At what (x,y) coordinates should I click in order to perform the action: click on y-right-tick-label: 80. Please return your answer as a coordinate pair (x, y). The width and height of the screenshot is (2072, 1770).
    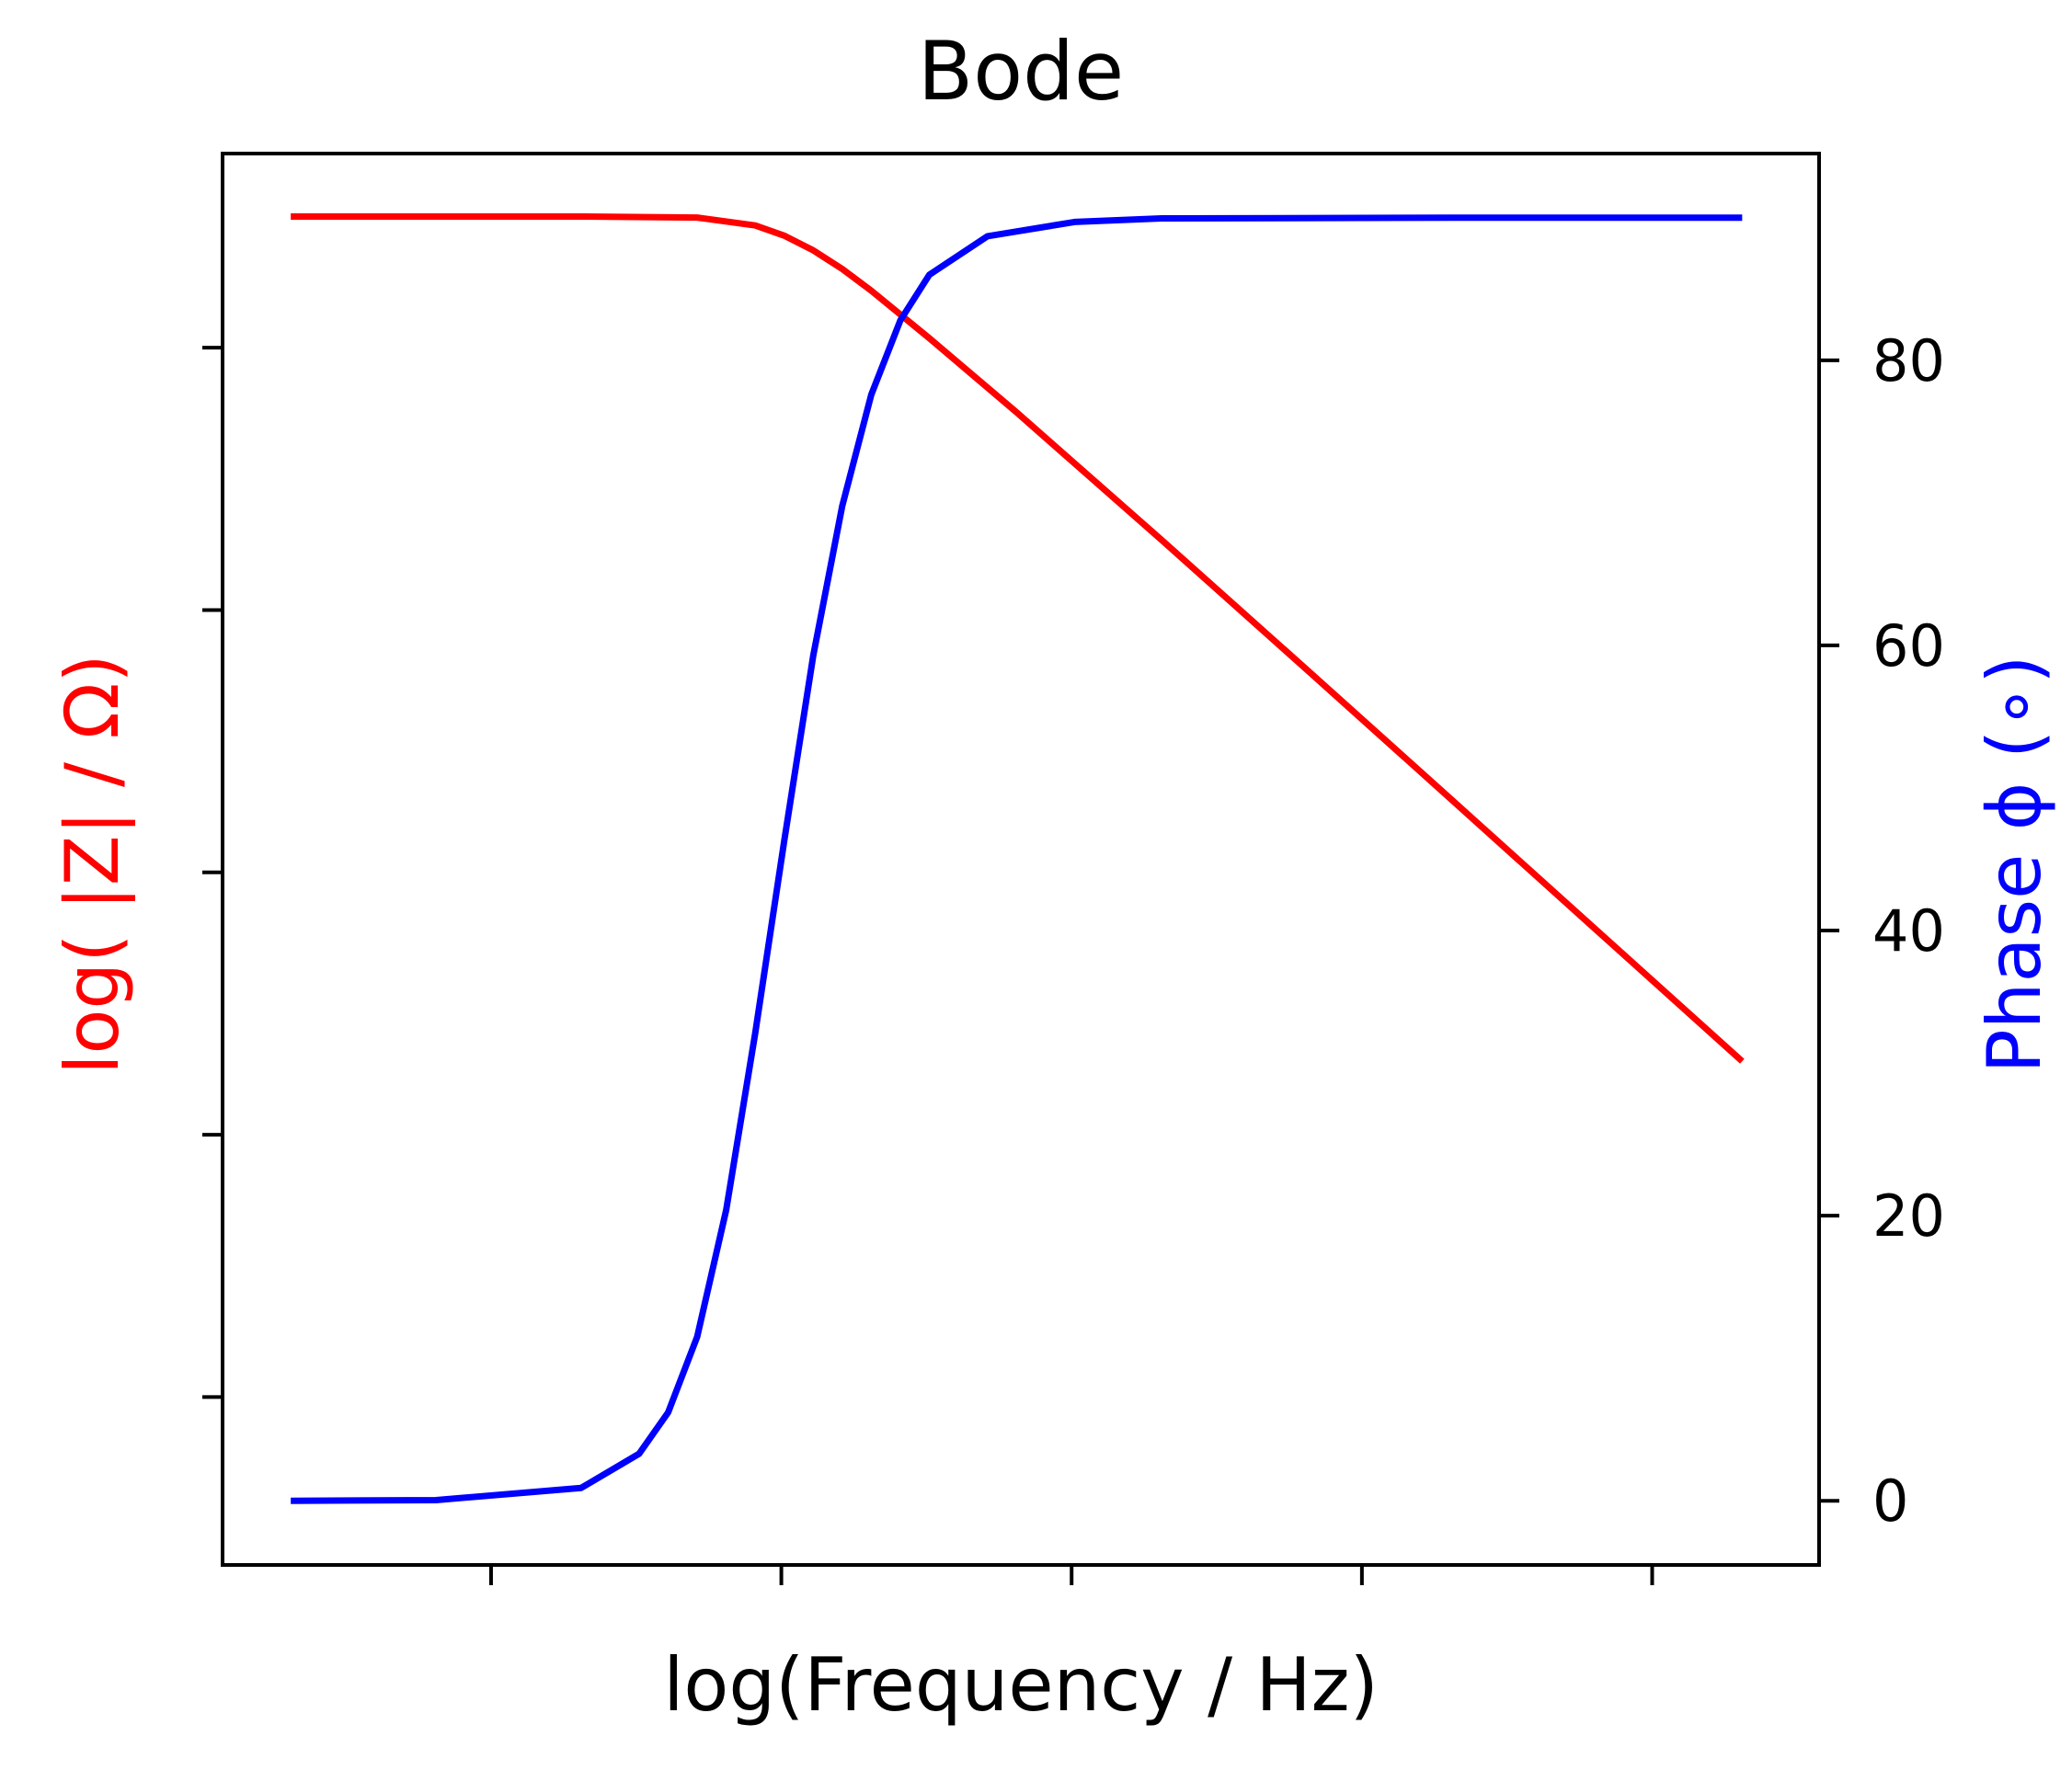
    Looking at the image, I should click on (1908, 360).